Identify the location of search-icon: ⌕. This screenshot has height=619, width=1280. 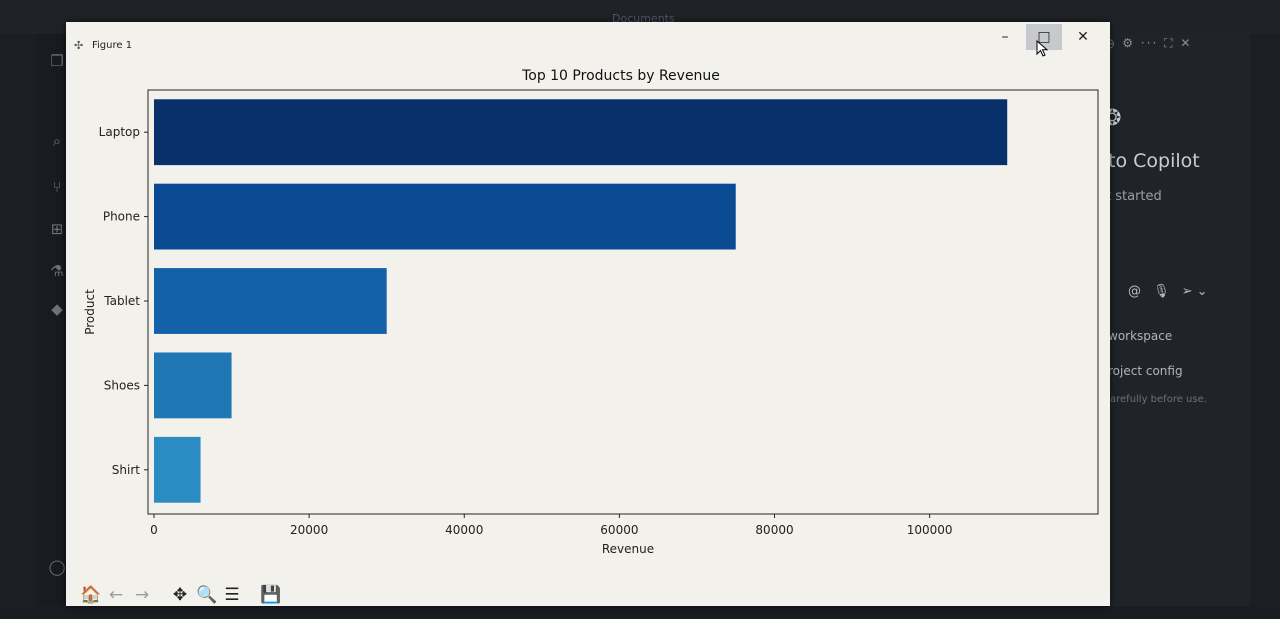
(57, 141).